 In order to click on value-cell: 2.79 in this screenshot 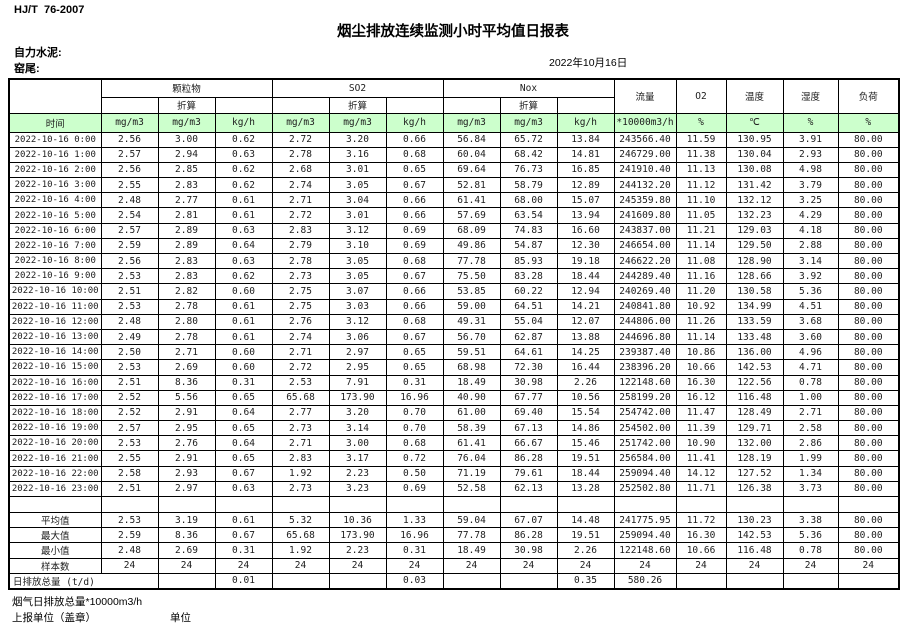, I will do `click(300, 246)`.